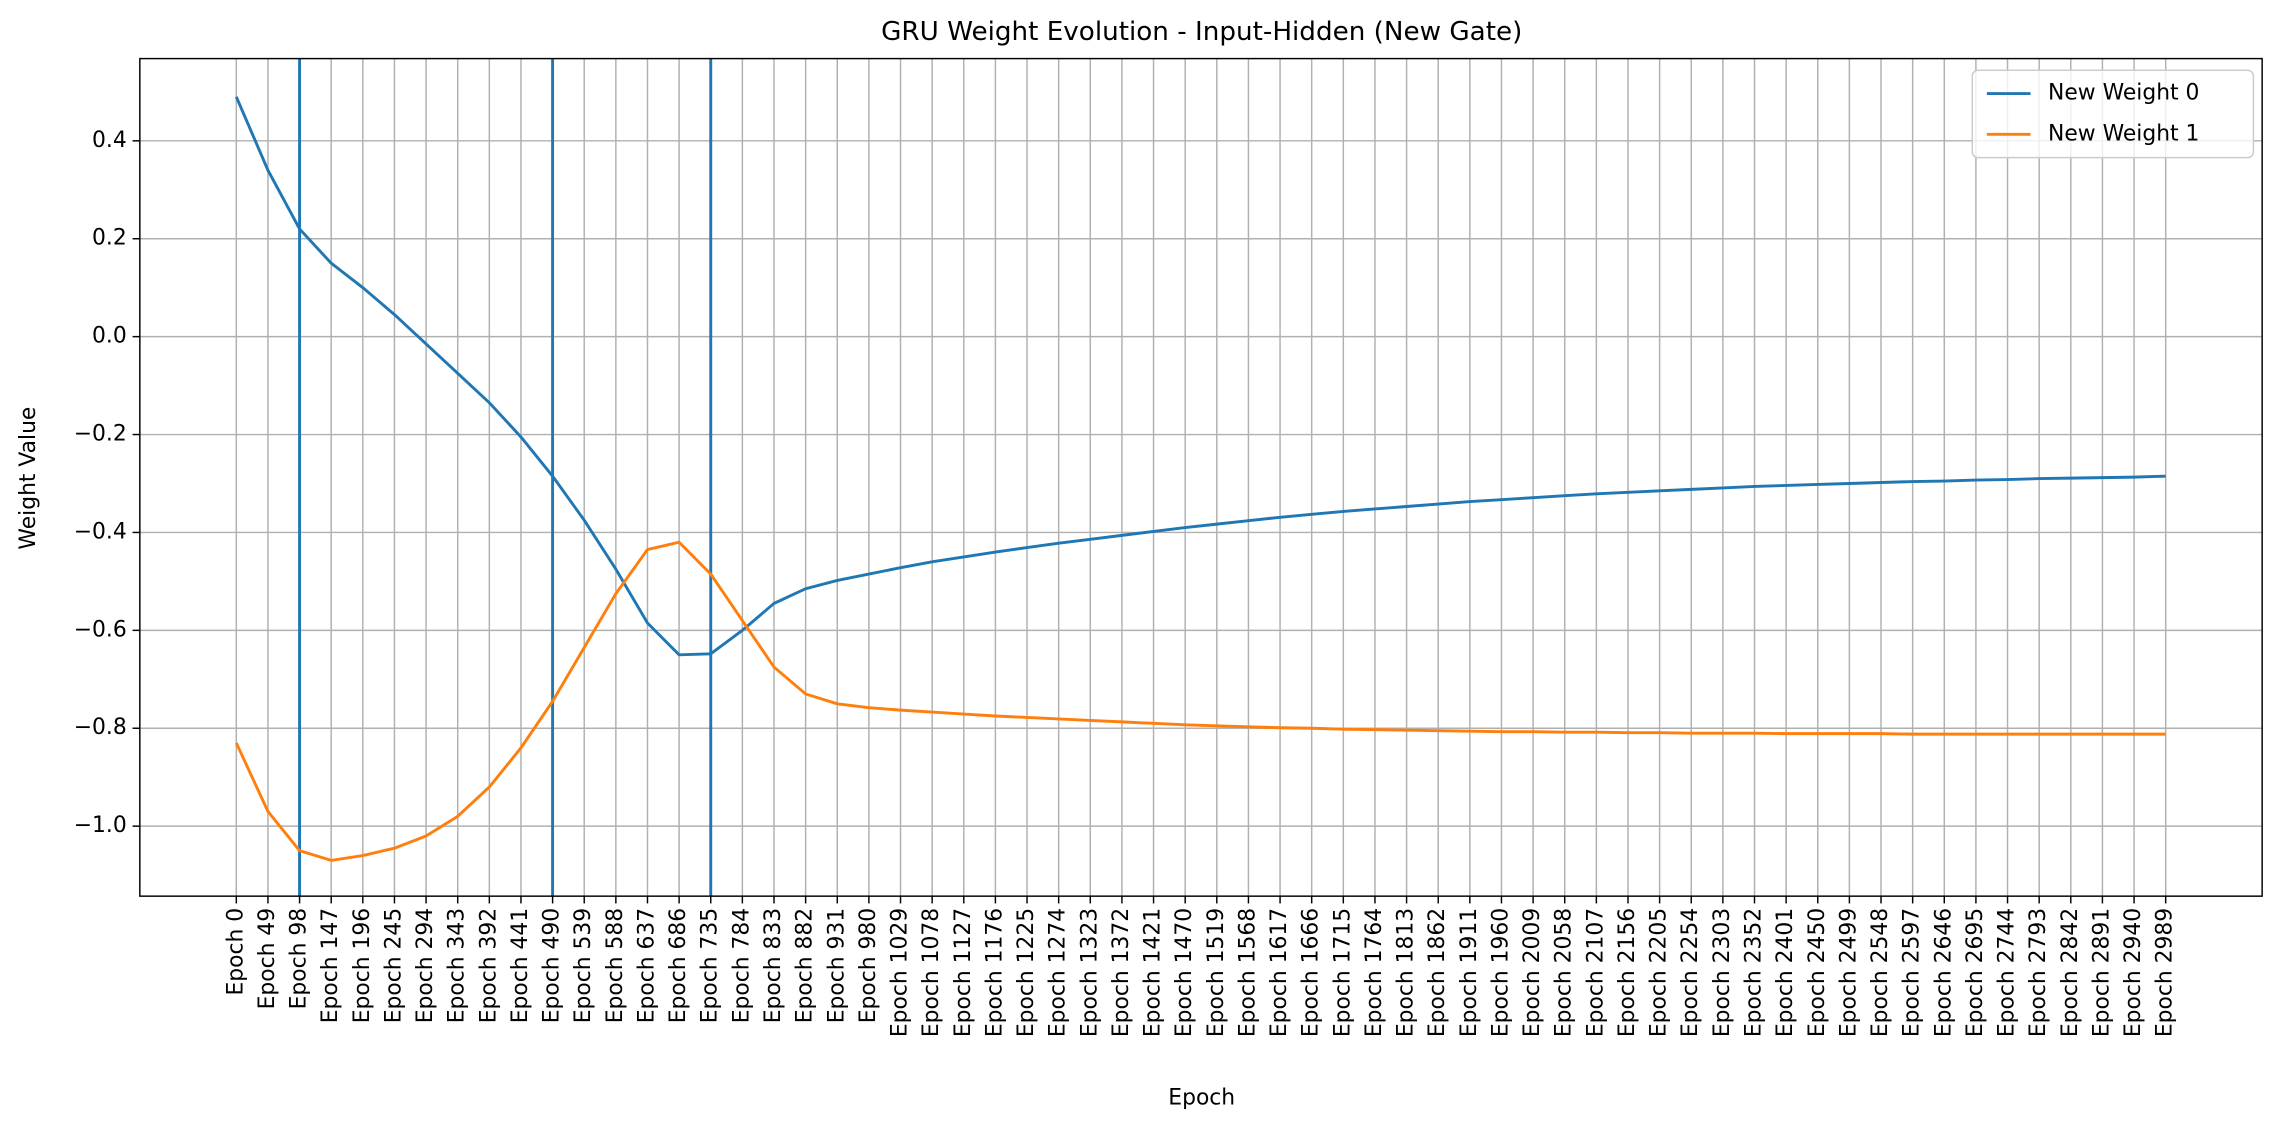 The image size is (2284, 1131). What do you see at coordinates (100, 825) in the screenshot?
I see `y-tick-label: −1.0` at bounding box center [100, 825].